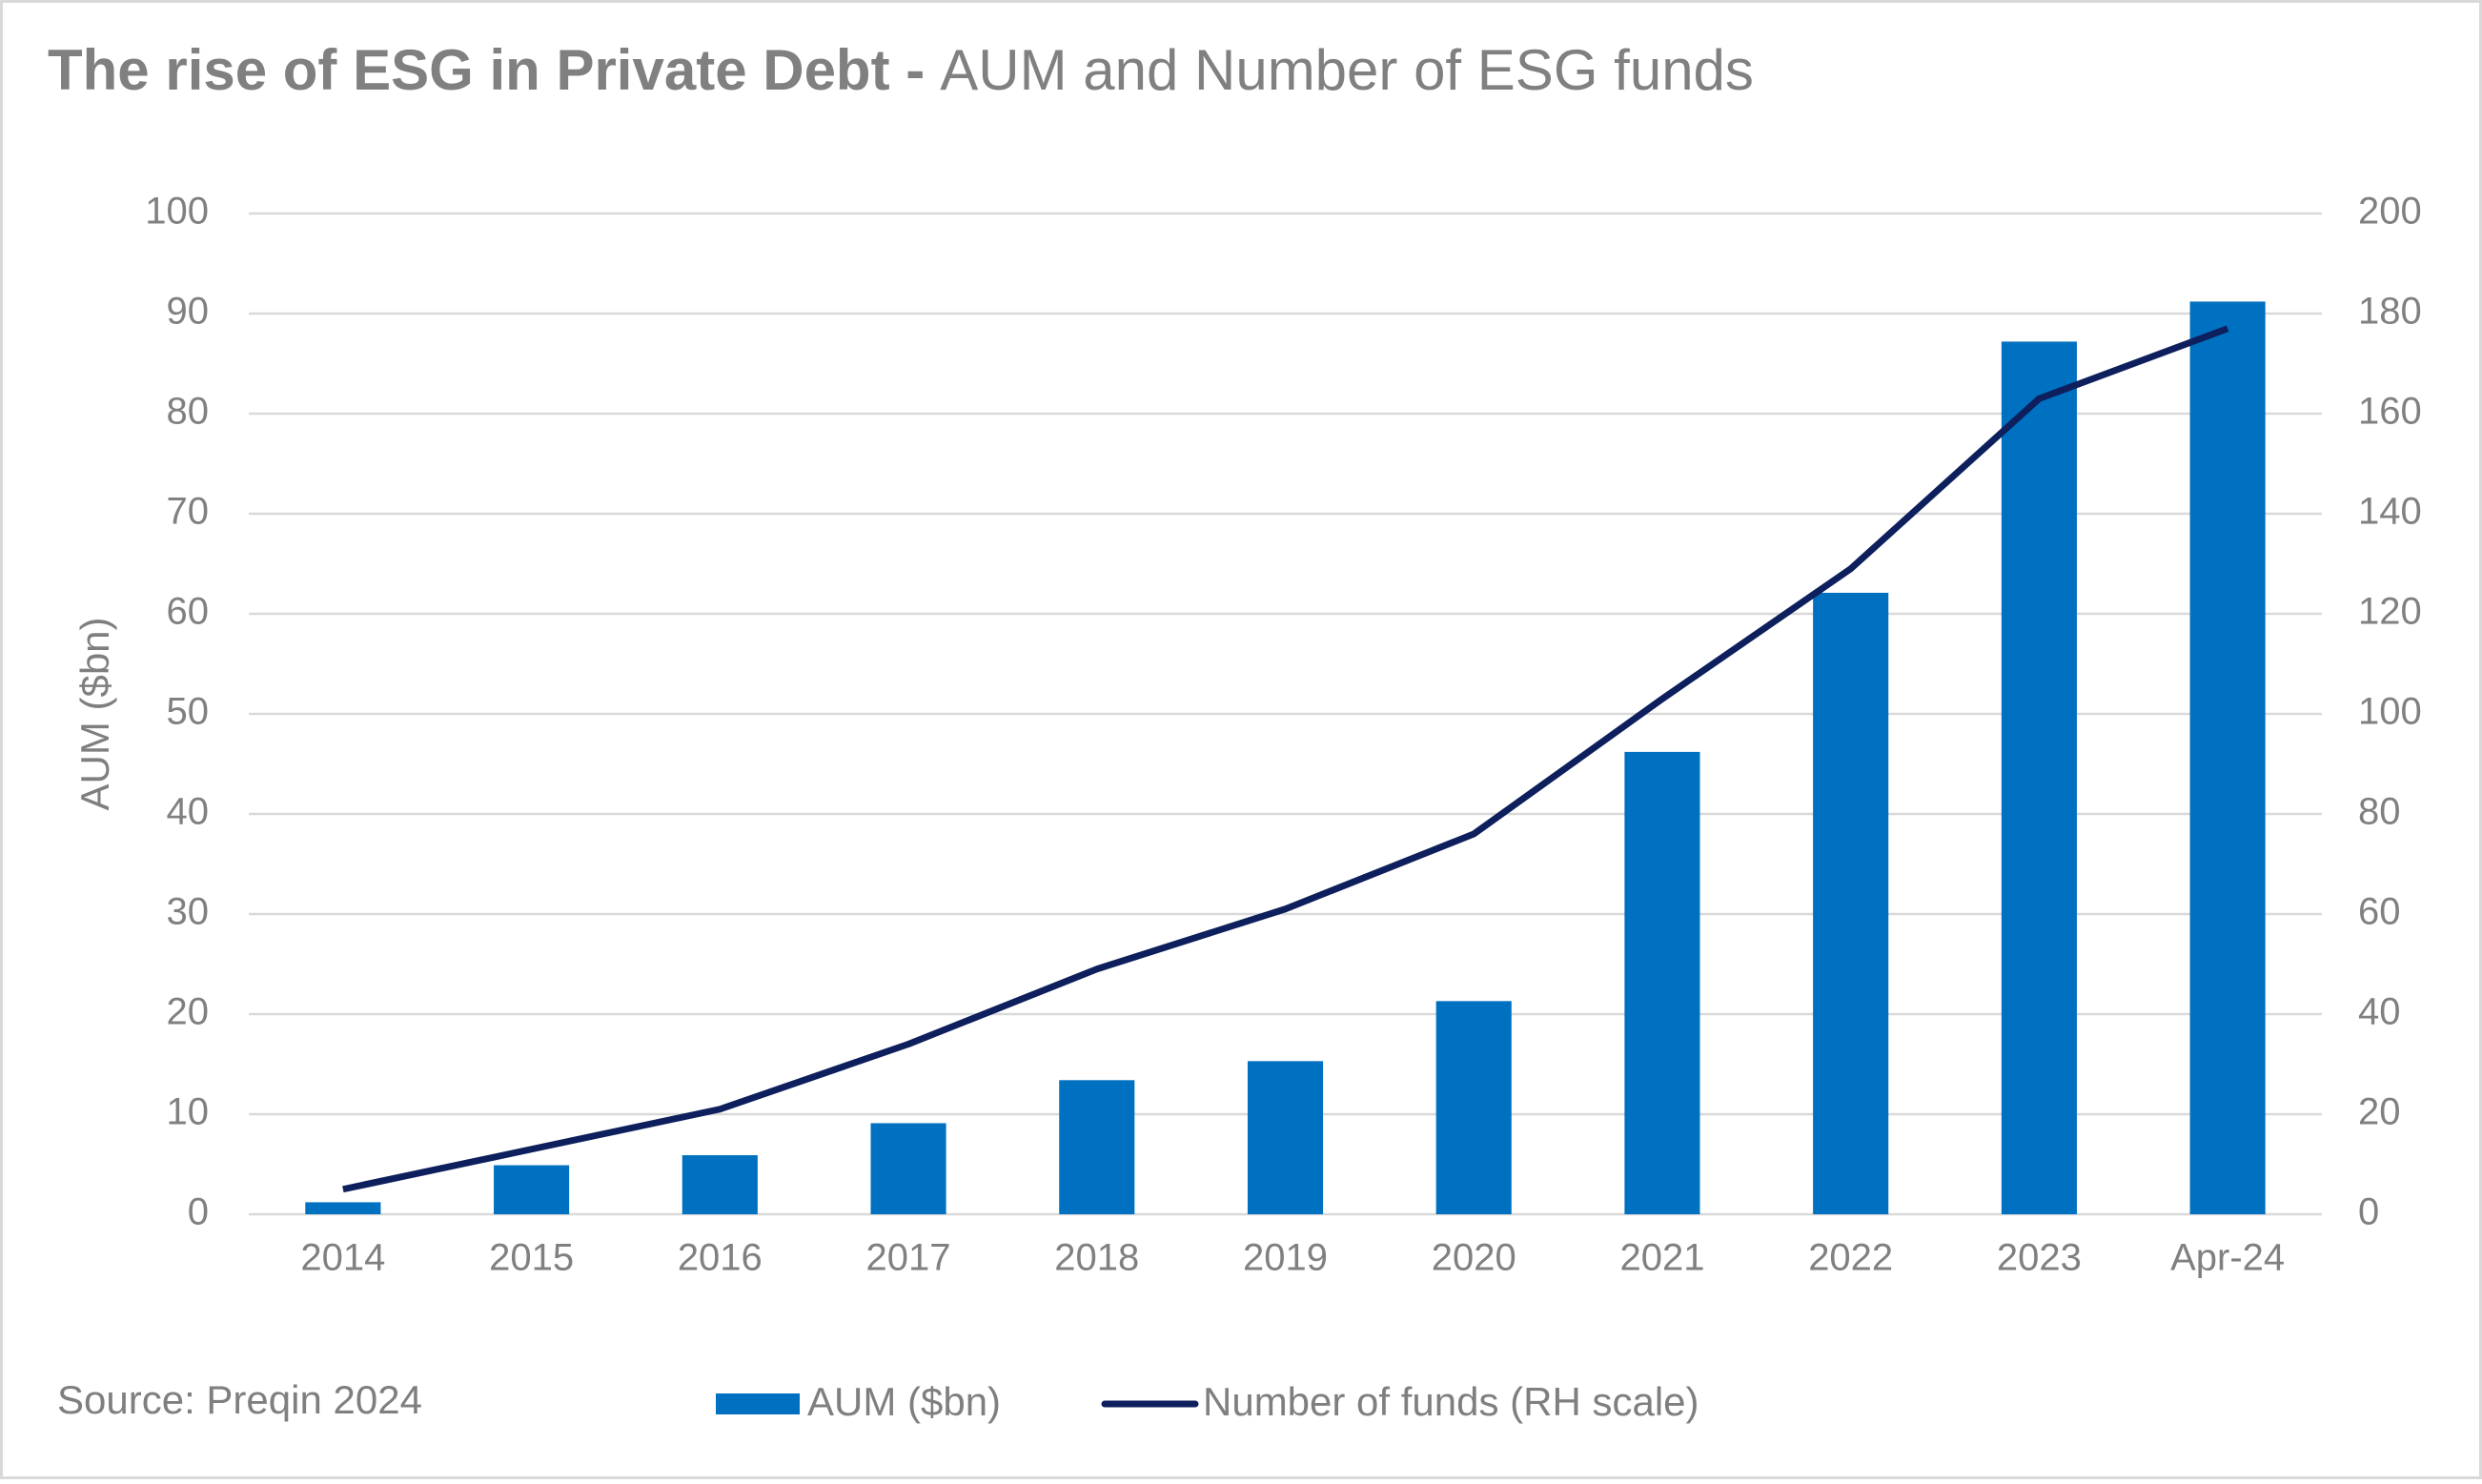 Image resolution: width=2482 pixels, height=1484 pixels. I want to click on chart-title: The rise of ESG in Private Debt -, so click(486, 70).